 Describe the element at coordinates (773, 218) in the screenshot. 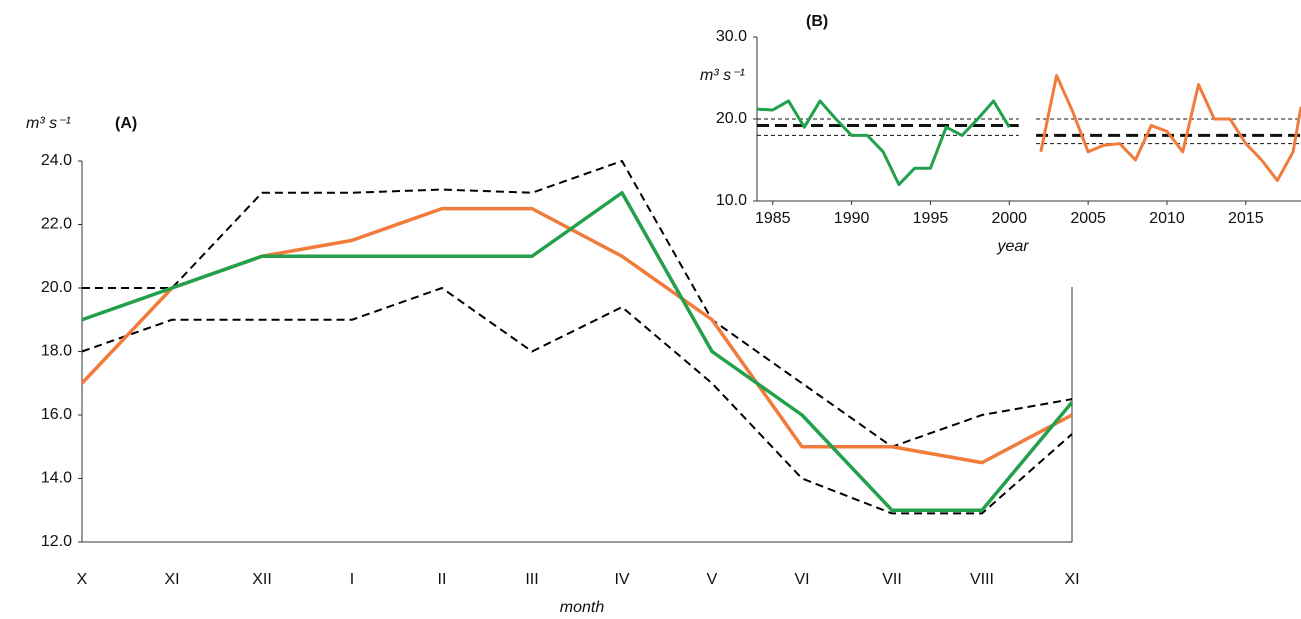

I see `x-tick-label: 1985` at that location.